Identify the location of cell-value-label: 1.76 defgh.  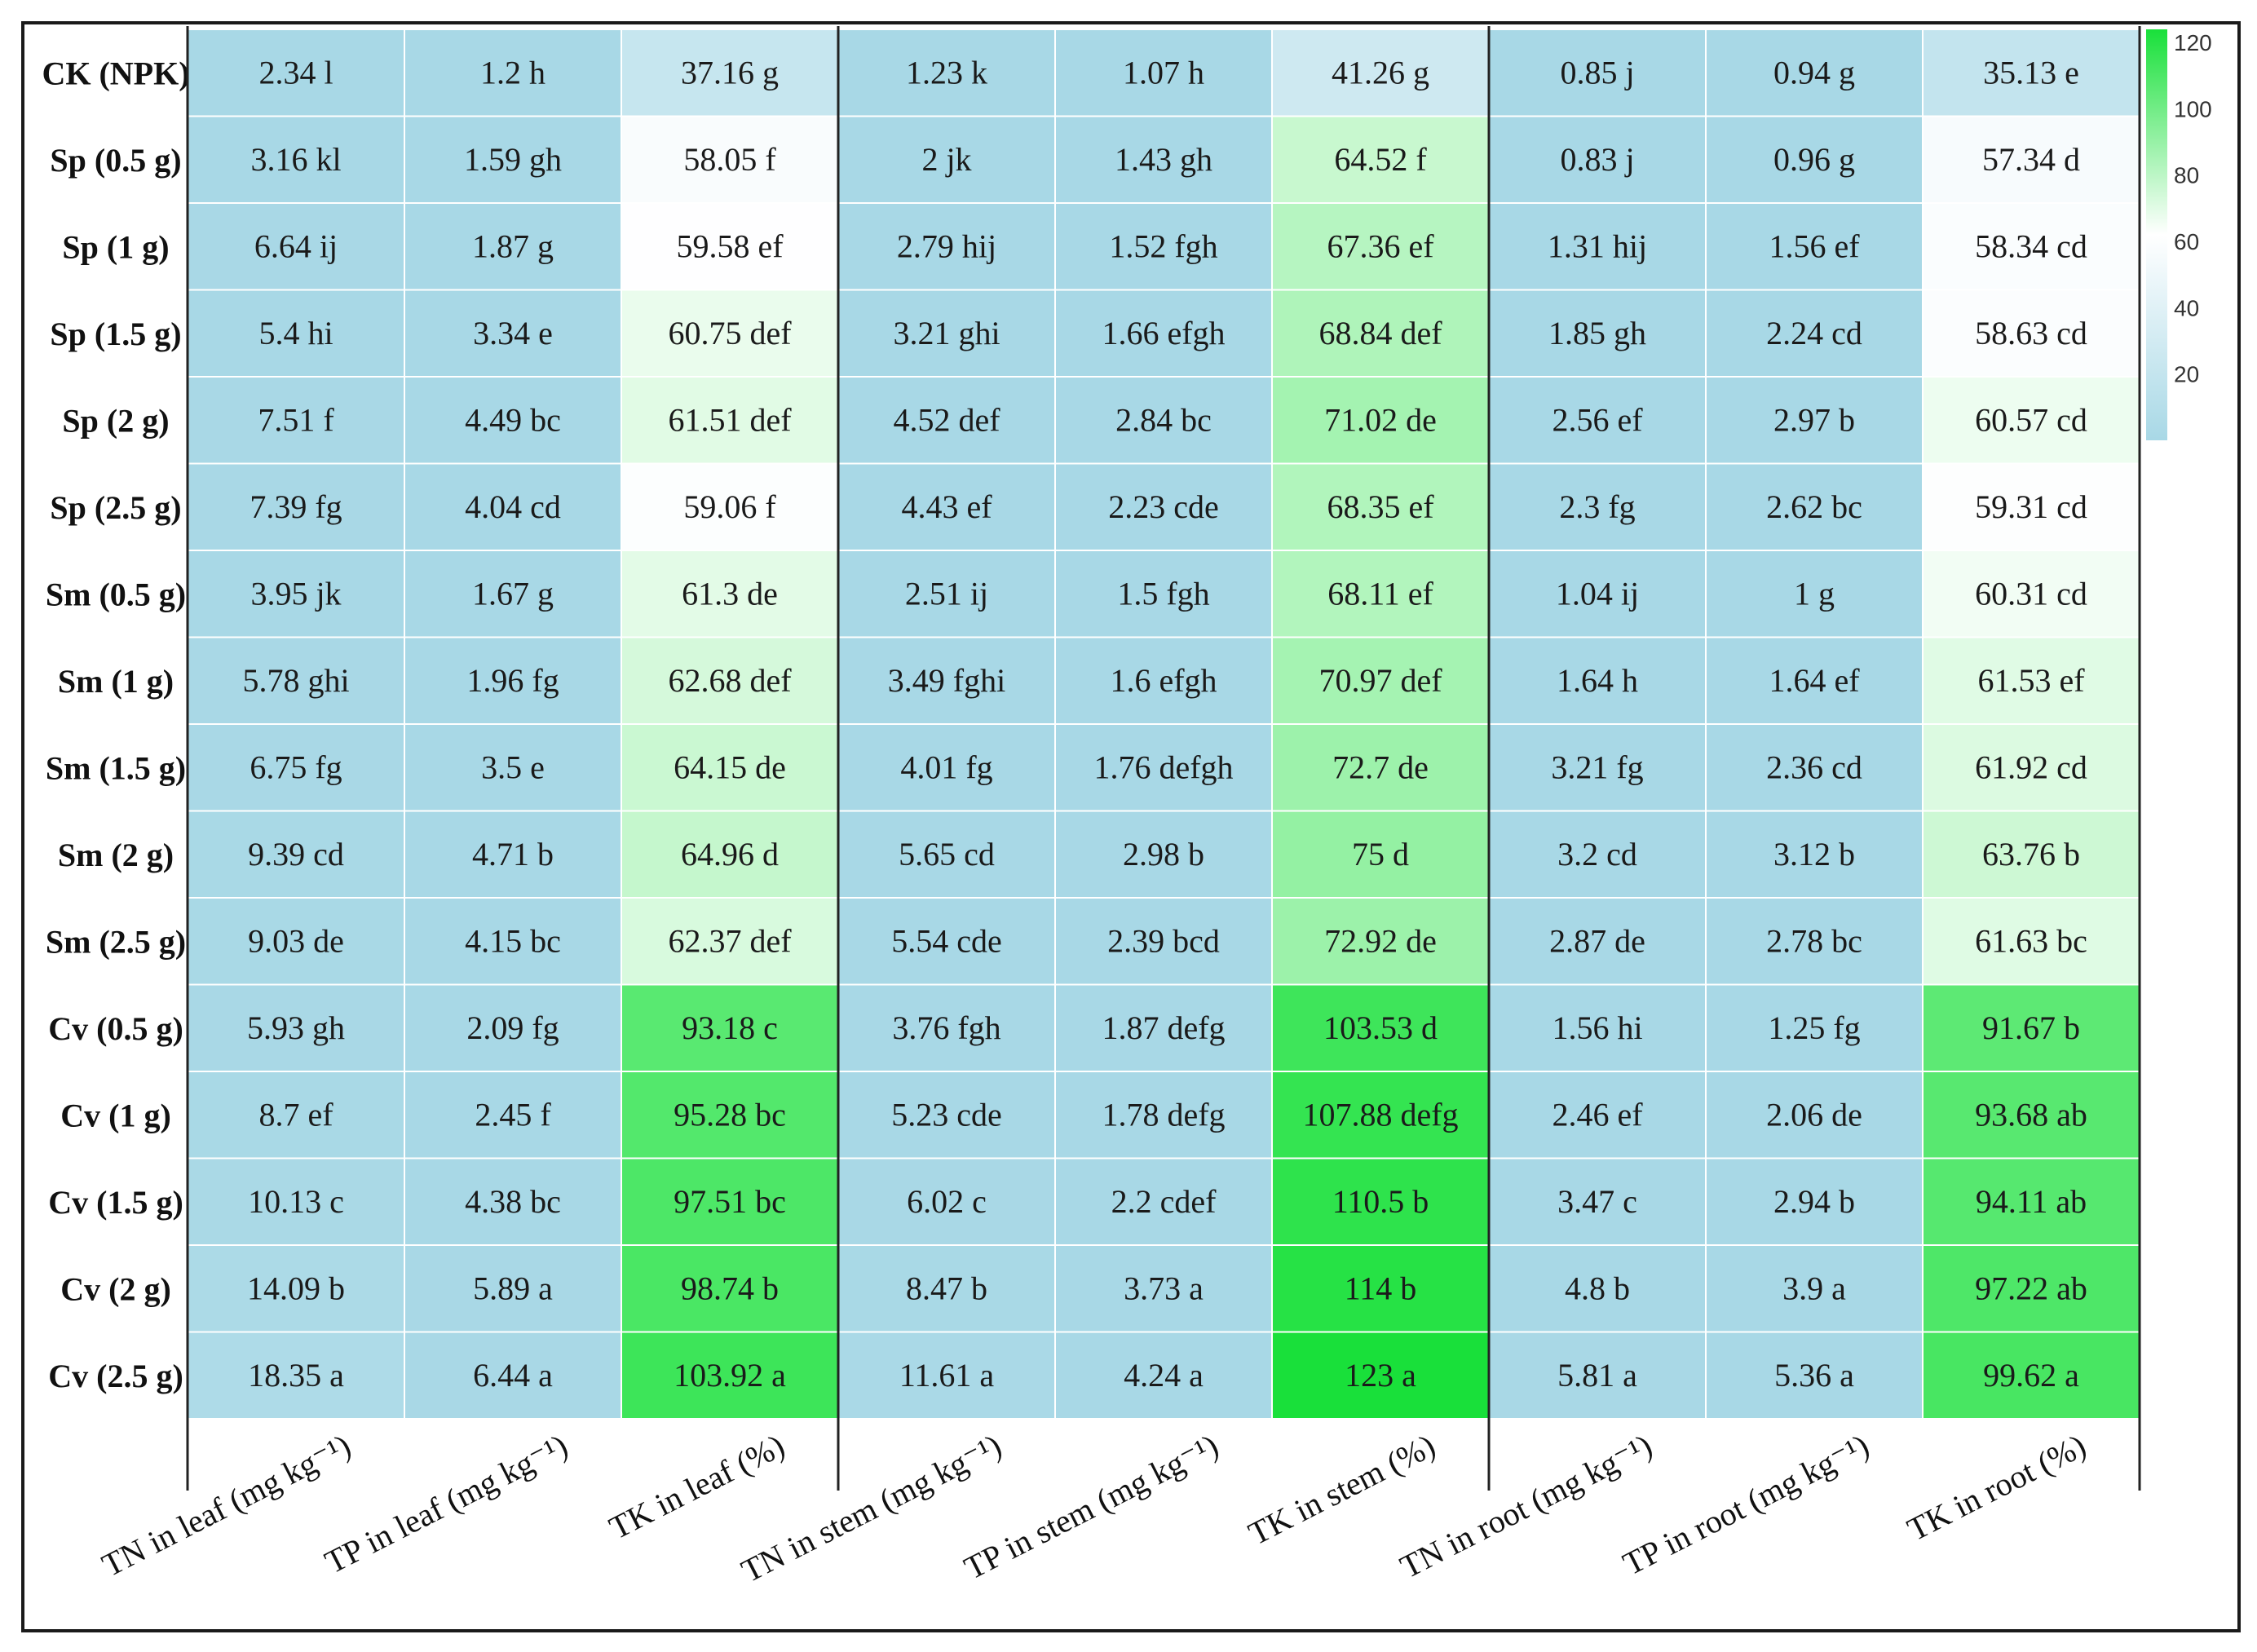
(1163, 767).